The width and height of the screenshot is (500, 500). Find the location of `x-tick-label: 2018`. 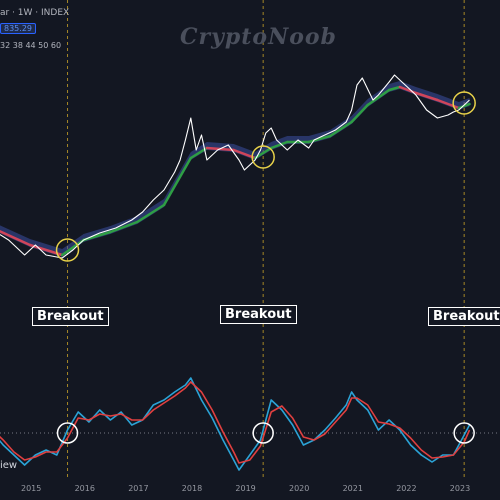

x-tick-label: 2018 is located at coordinates (192, 488).